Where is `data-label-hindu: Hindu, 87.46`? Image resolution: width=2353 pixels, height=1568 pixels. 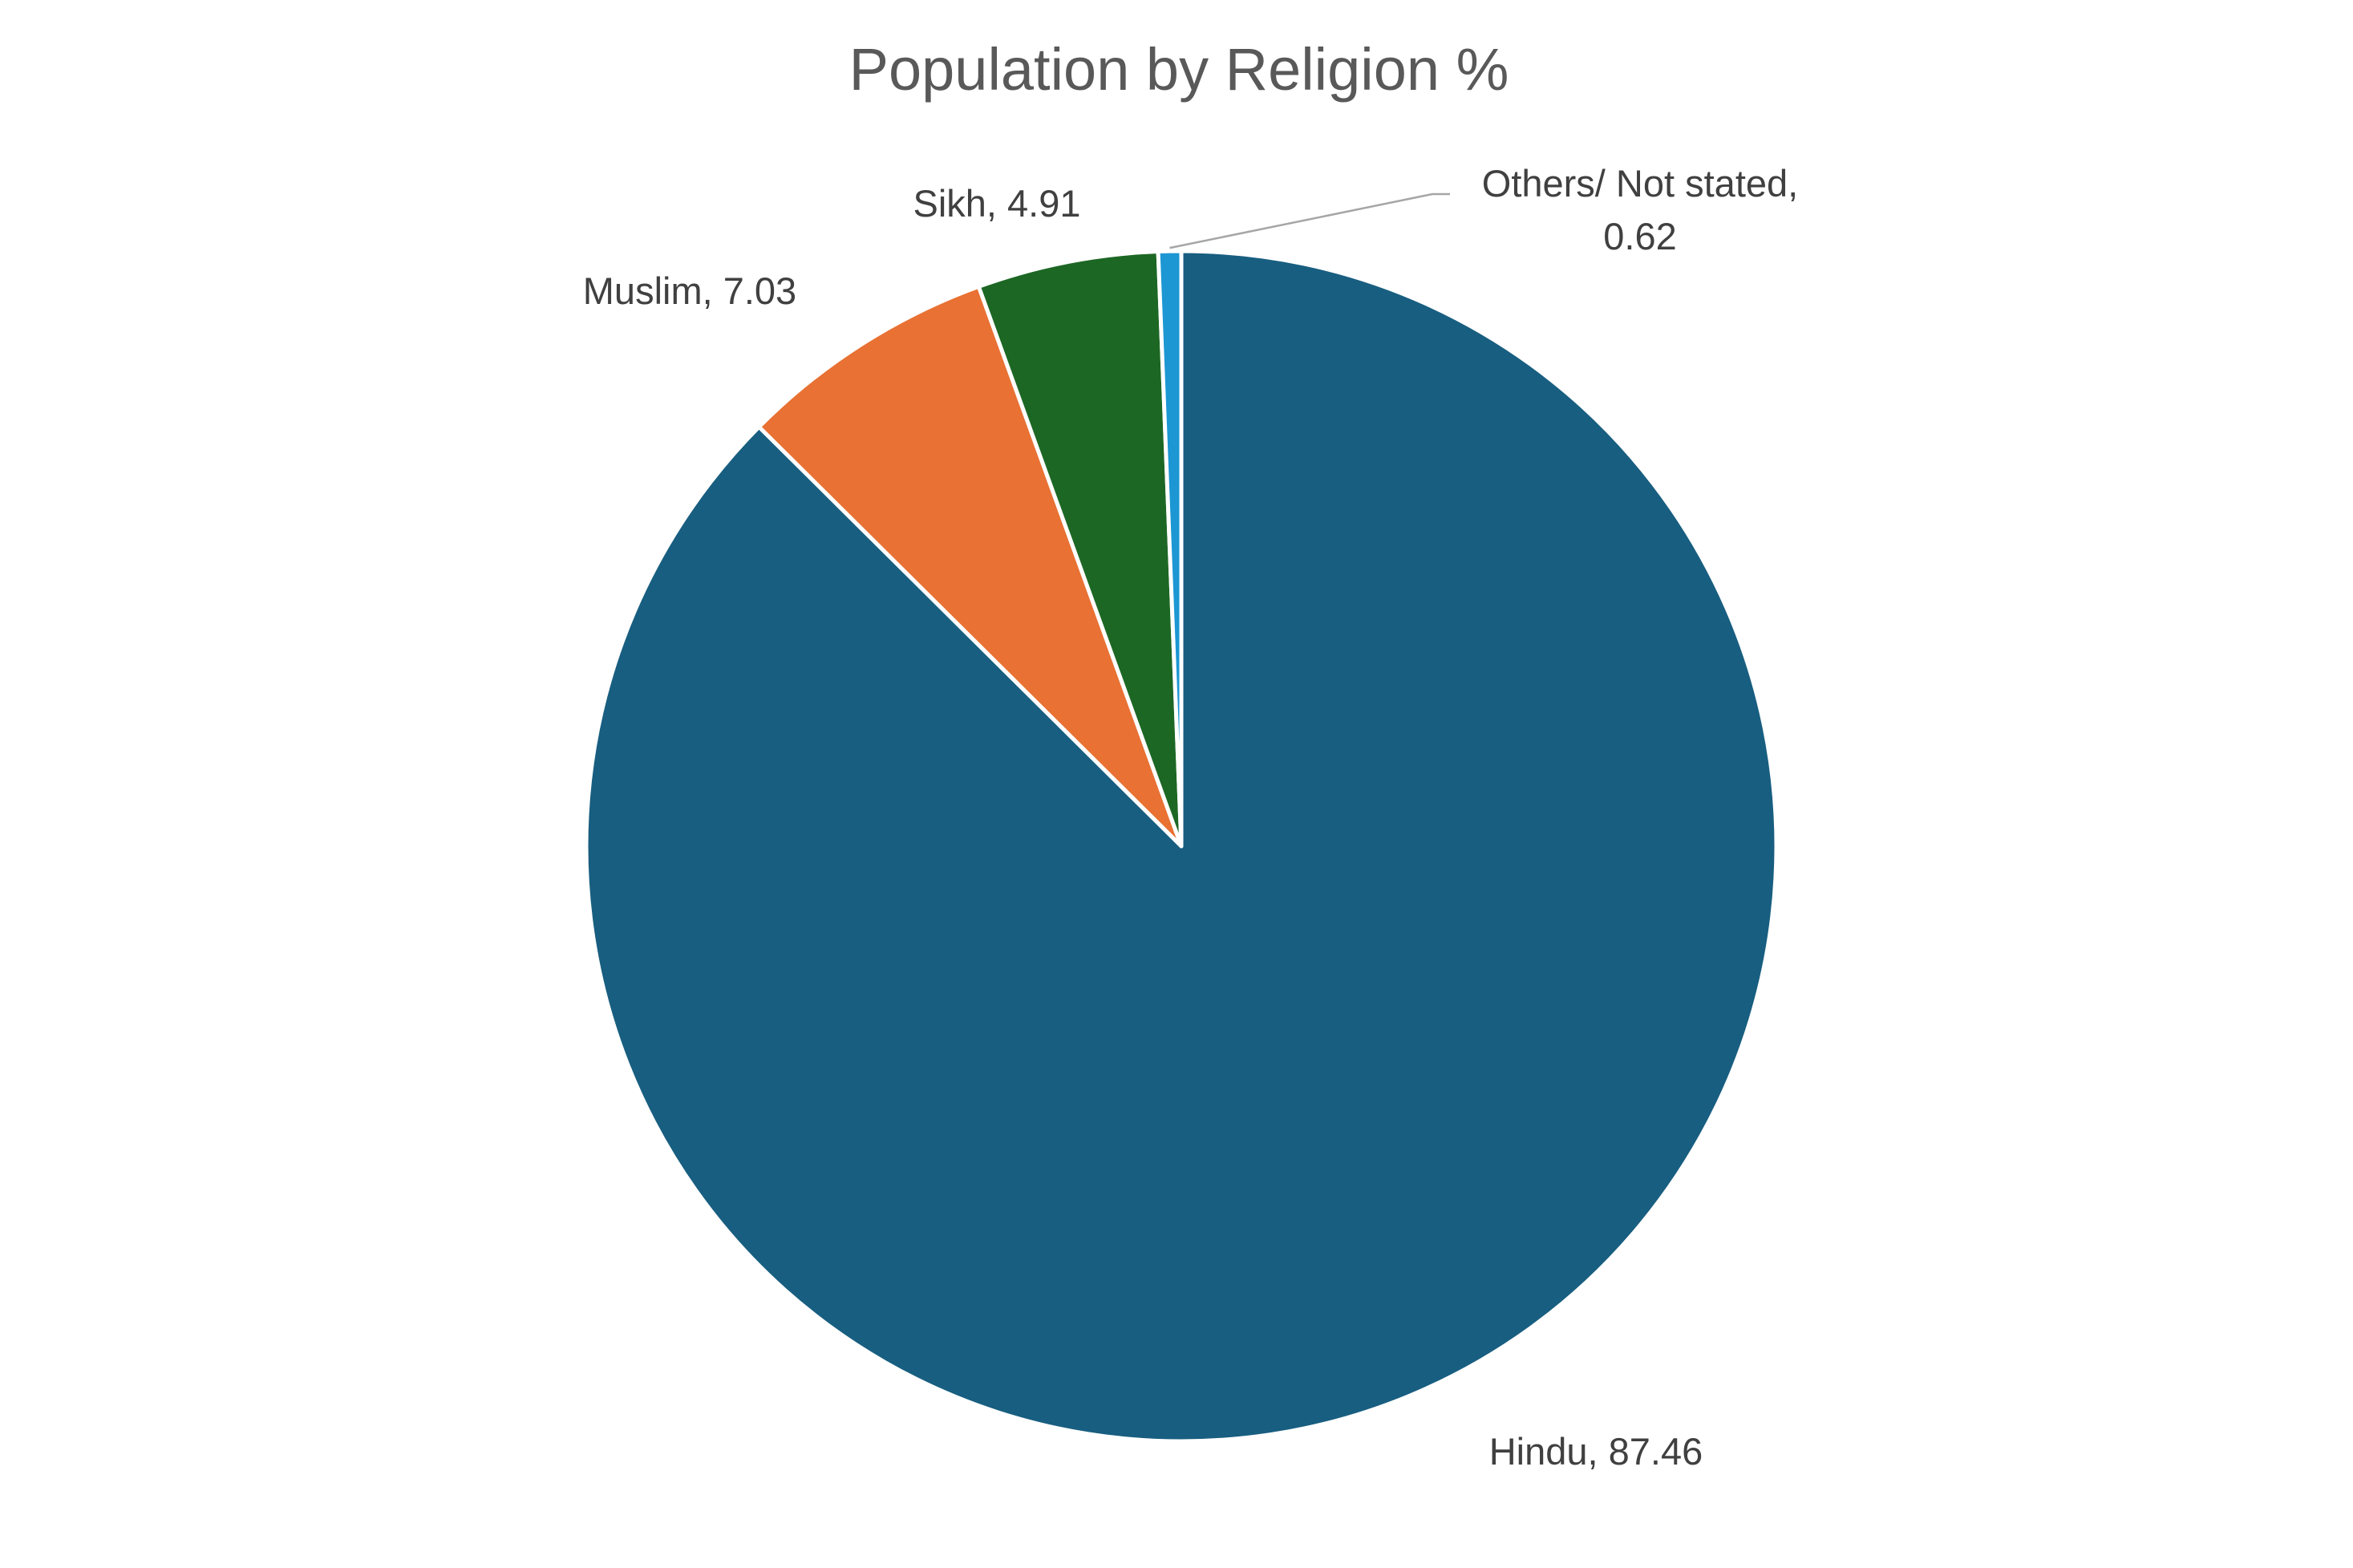
data-label-hindu: Hindu, 87.46 is located at coordinates (1596, 1451).